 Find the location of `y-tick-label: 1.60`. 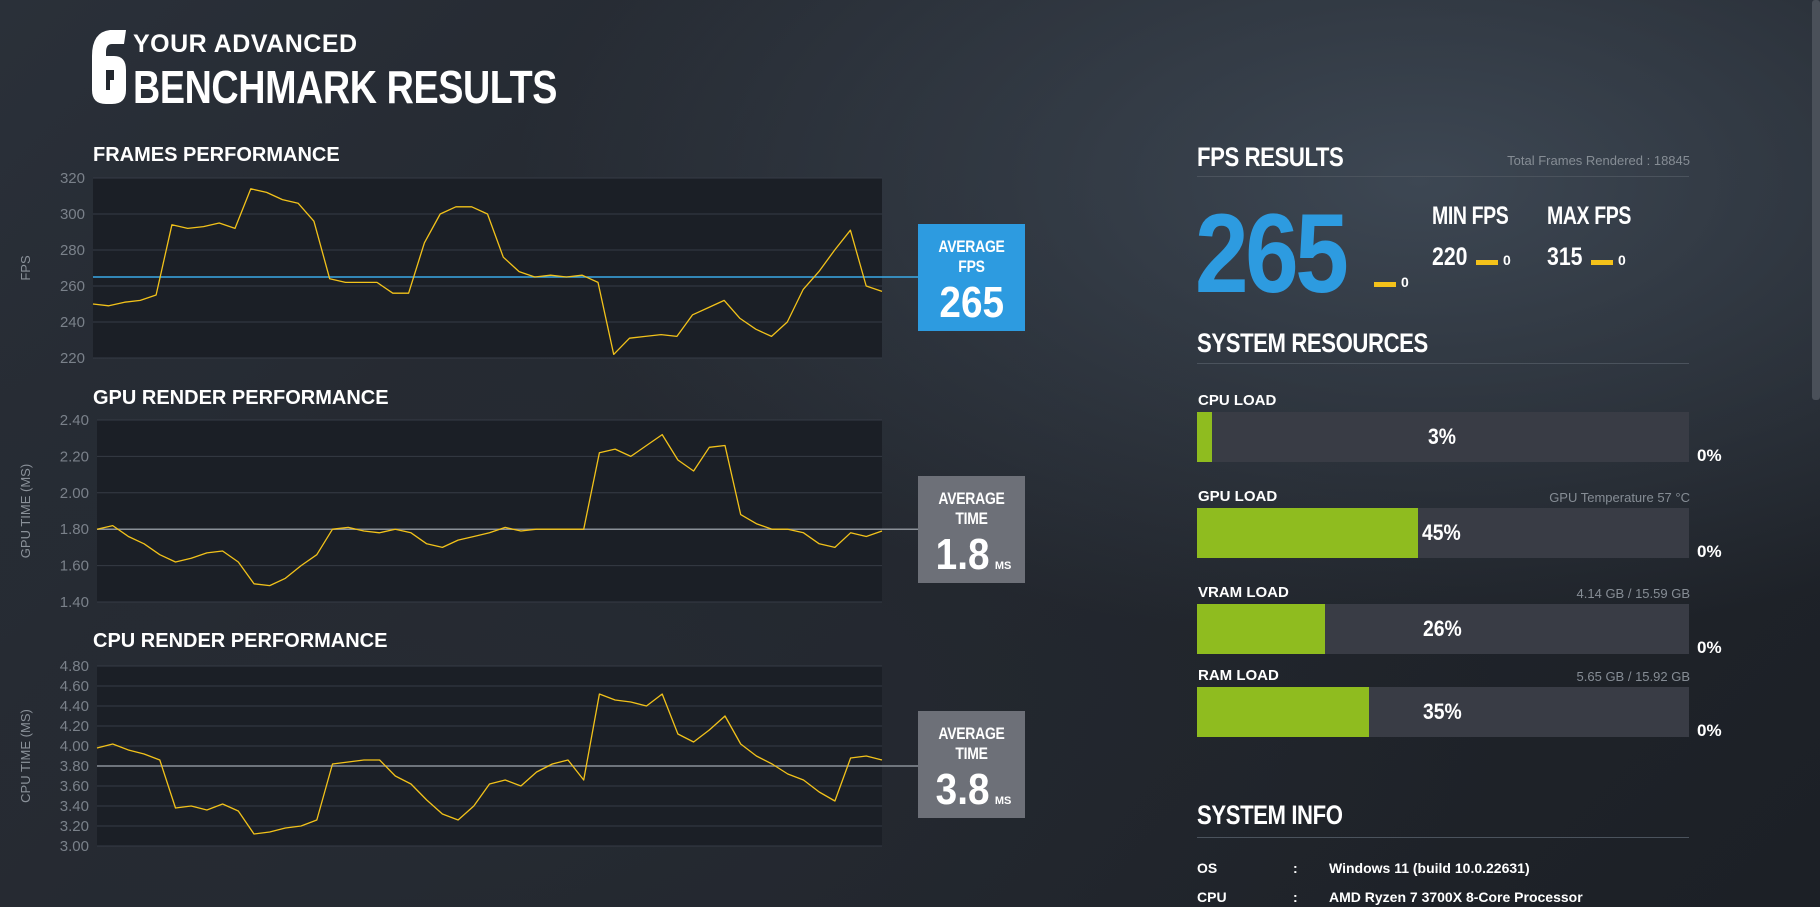

y-tick-label: 1.60 is located at coordinates (74, 566).